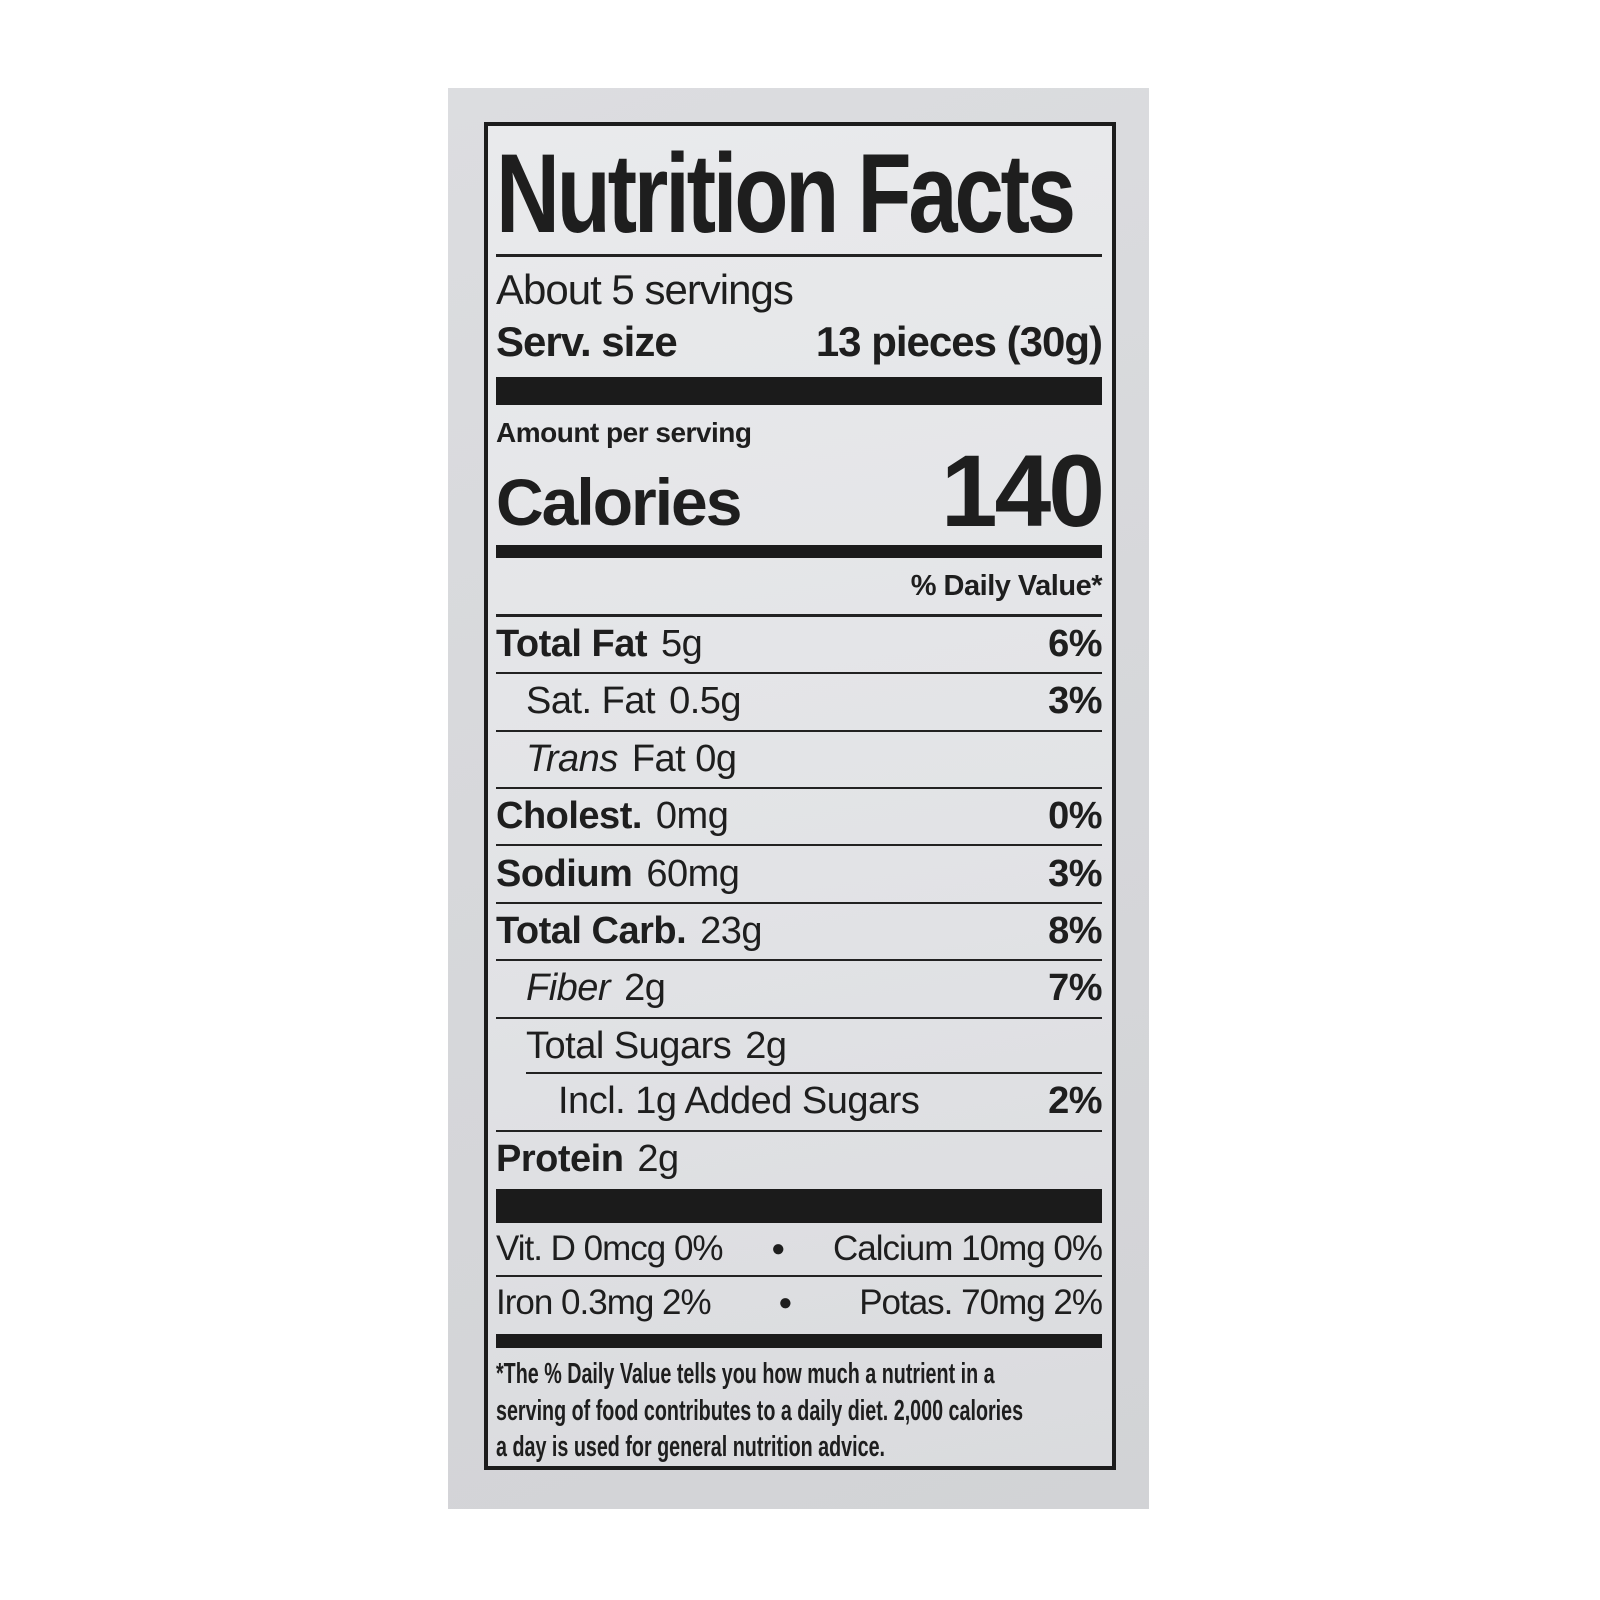 This screenshot has height=1600, width=1600. I want to click on nutrient-name: Total Fat 5g, so click(599, 644).